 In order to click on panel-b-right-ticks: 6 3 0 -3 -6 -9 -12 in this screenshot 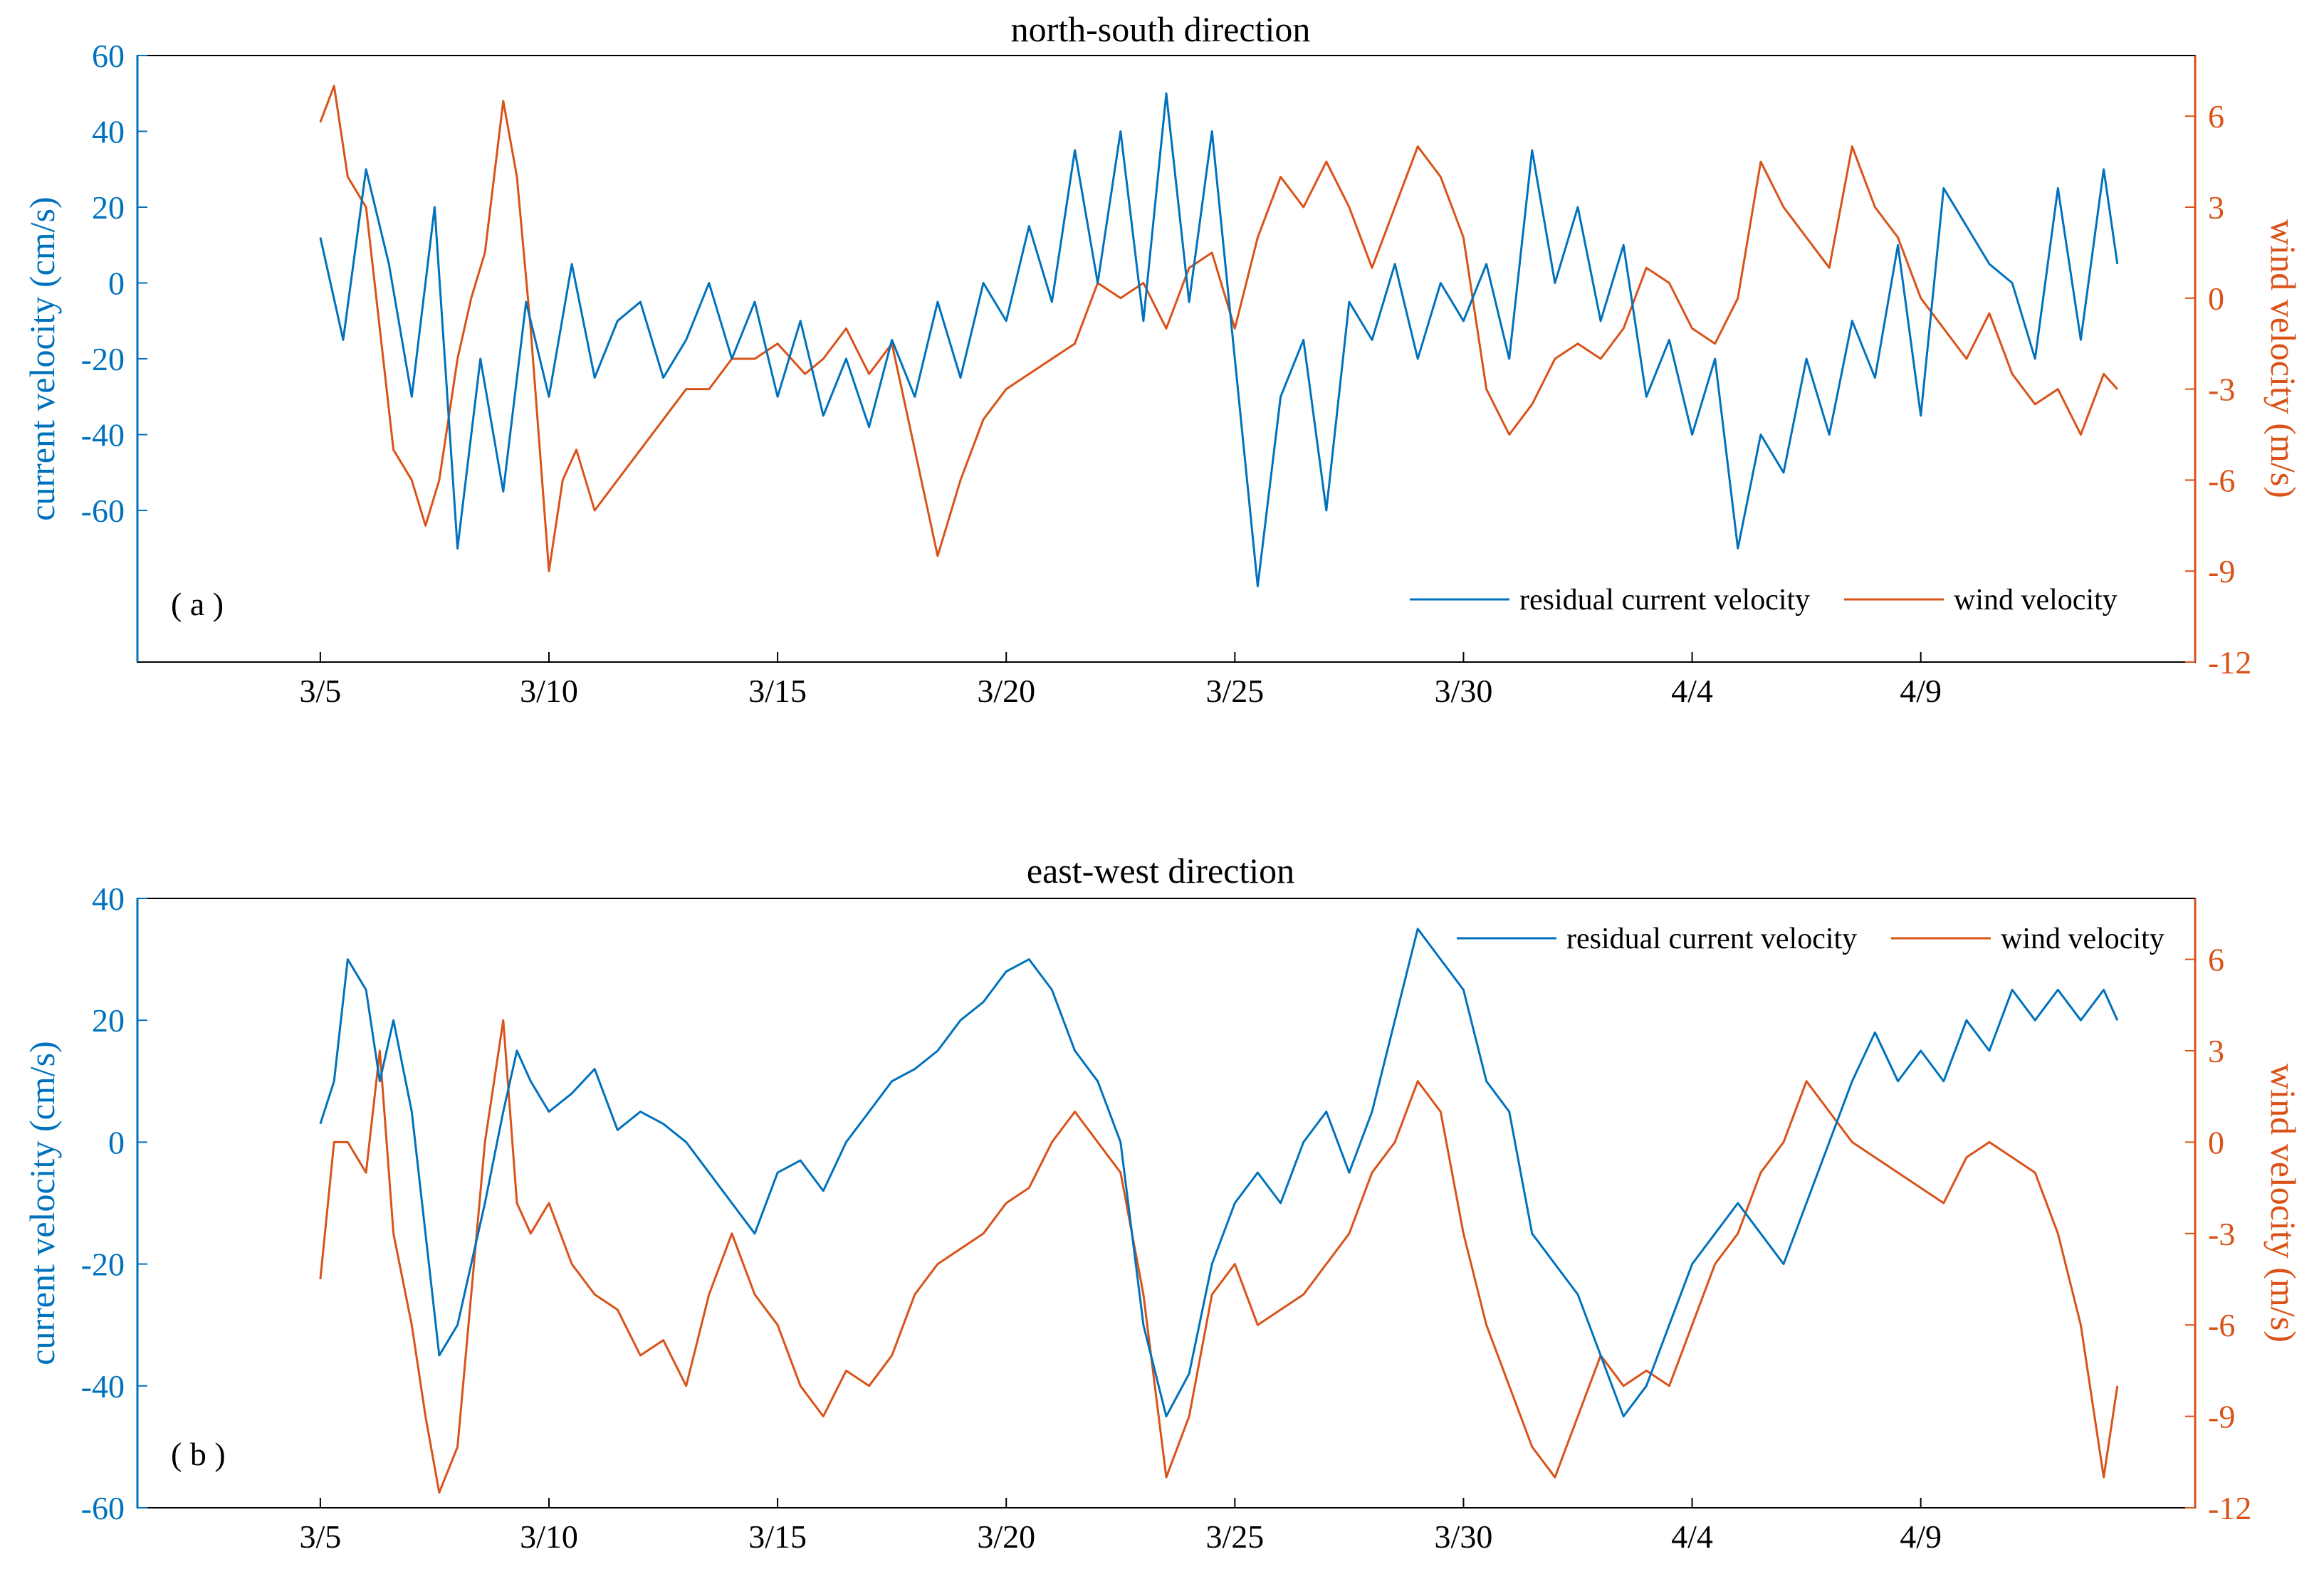, I will do `click(2218, 1234)`.